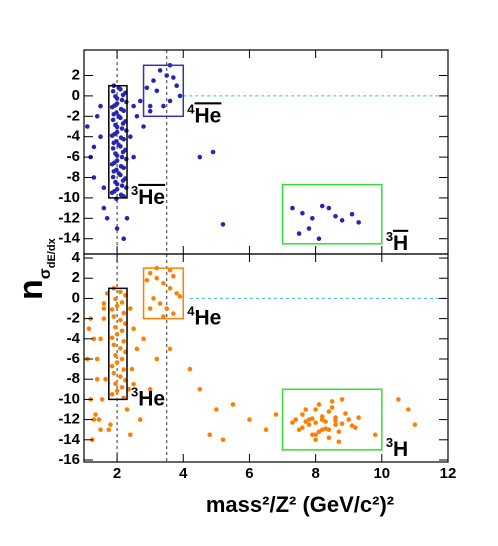 This screenshot has height=546, width=498. Describe the element at coordinates (381, 473) in the screenshot. I see `x-tick-label: 10` at that location.